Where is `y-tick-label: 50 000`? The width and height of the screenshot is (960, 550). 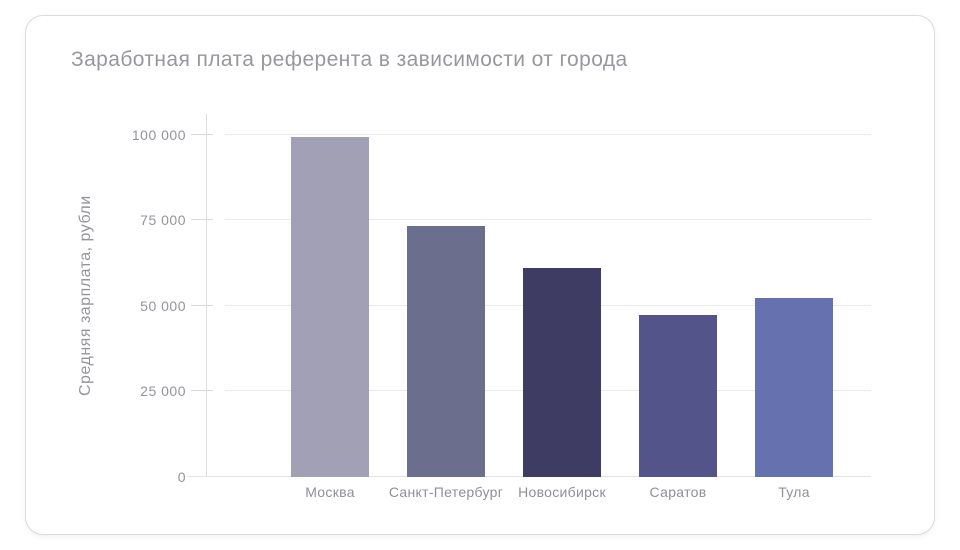 y-tick-label: 50 000 is located at coordinates (163, 305).